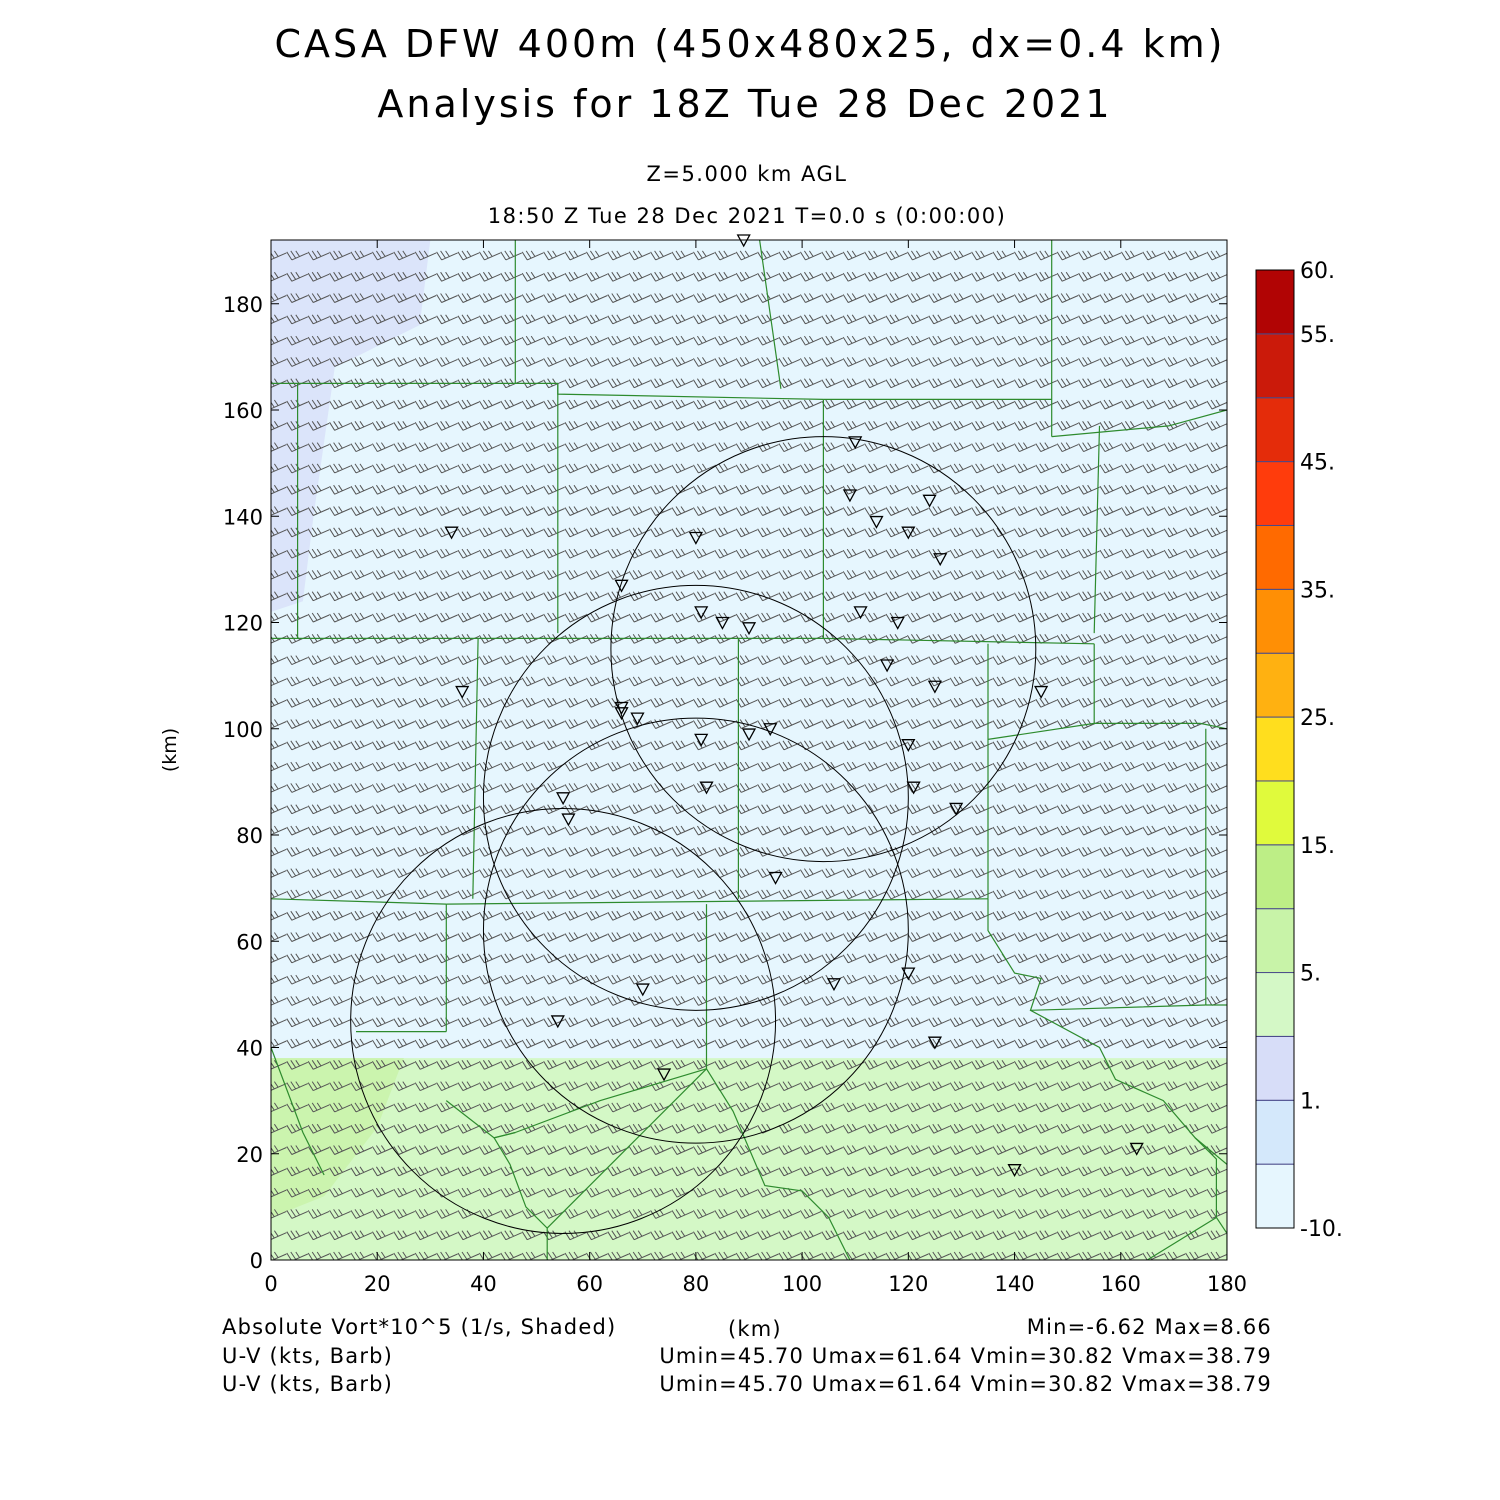 The width and height of the screenshot is (1500, 1500). I want to click on shade-north-west, so click(351, 426).